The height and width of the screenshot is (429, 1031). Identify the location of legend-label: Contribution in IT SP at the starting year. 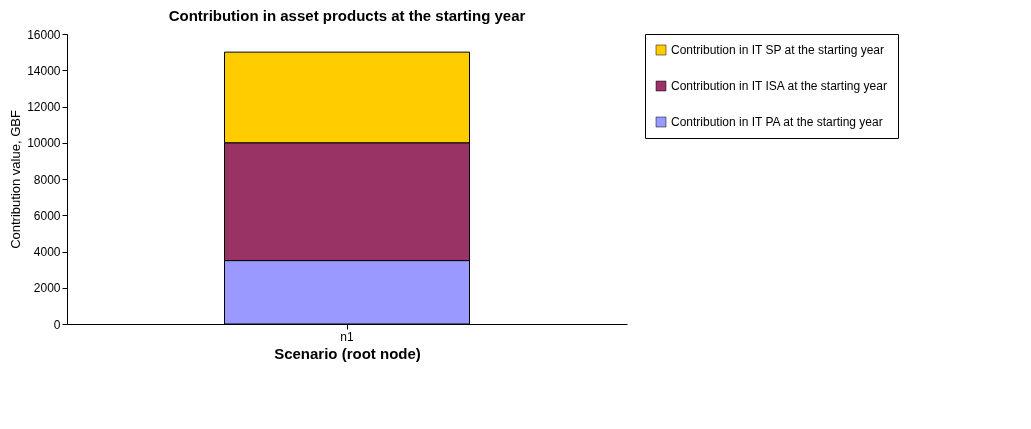
(778, 50).